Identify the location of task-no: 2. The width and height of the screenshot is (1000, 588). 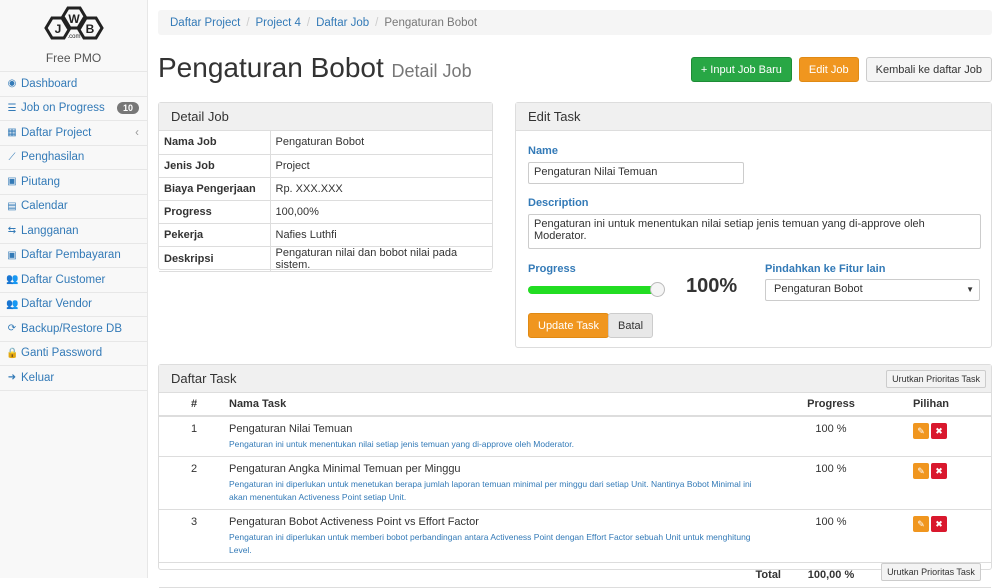
(194, 483).